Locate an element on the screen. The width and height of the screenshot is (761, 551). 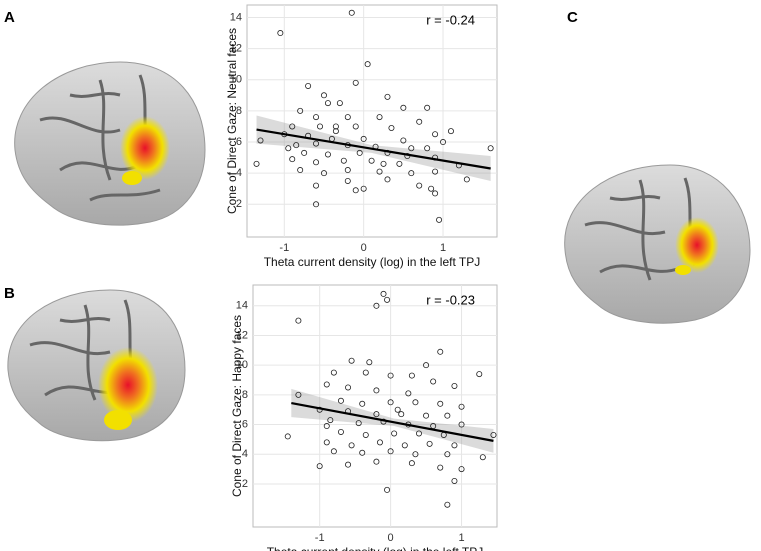
x-tick-label: 0 is located at coordinates (364, 248).